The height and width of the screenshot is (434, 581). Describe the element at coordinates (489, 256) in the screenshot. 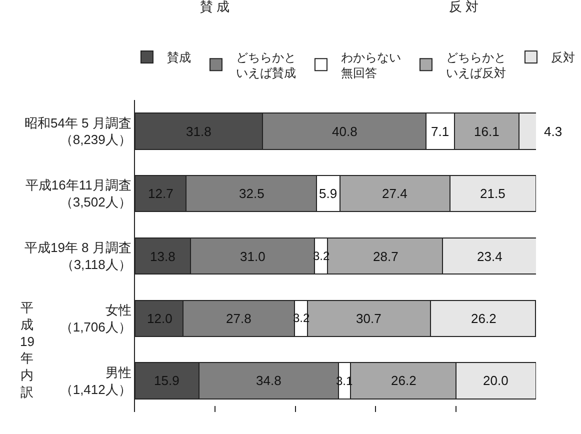

I see `data-label: 23.4` at that location.